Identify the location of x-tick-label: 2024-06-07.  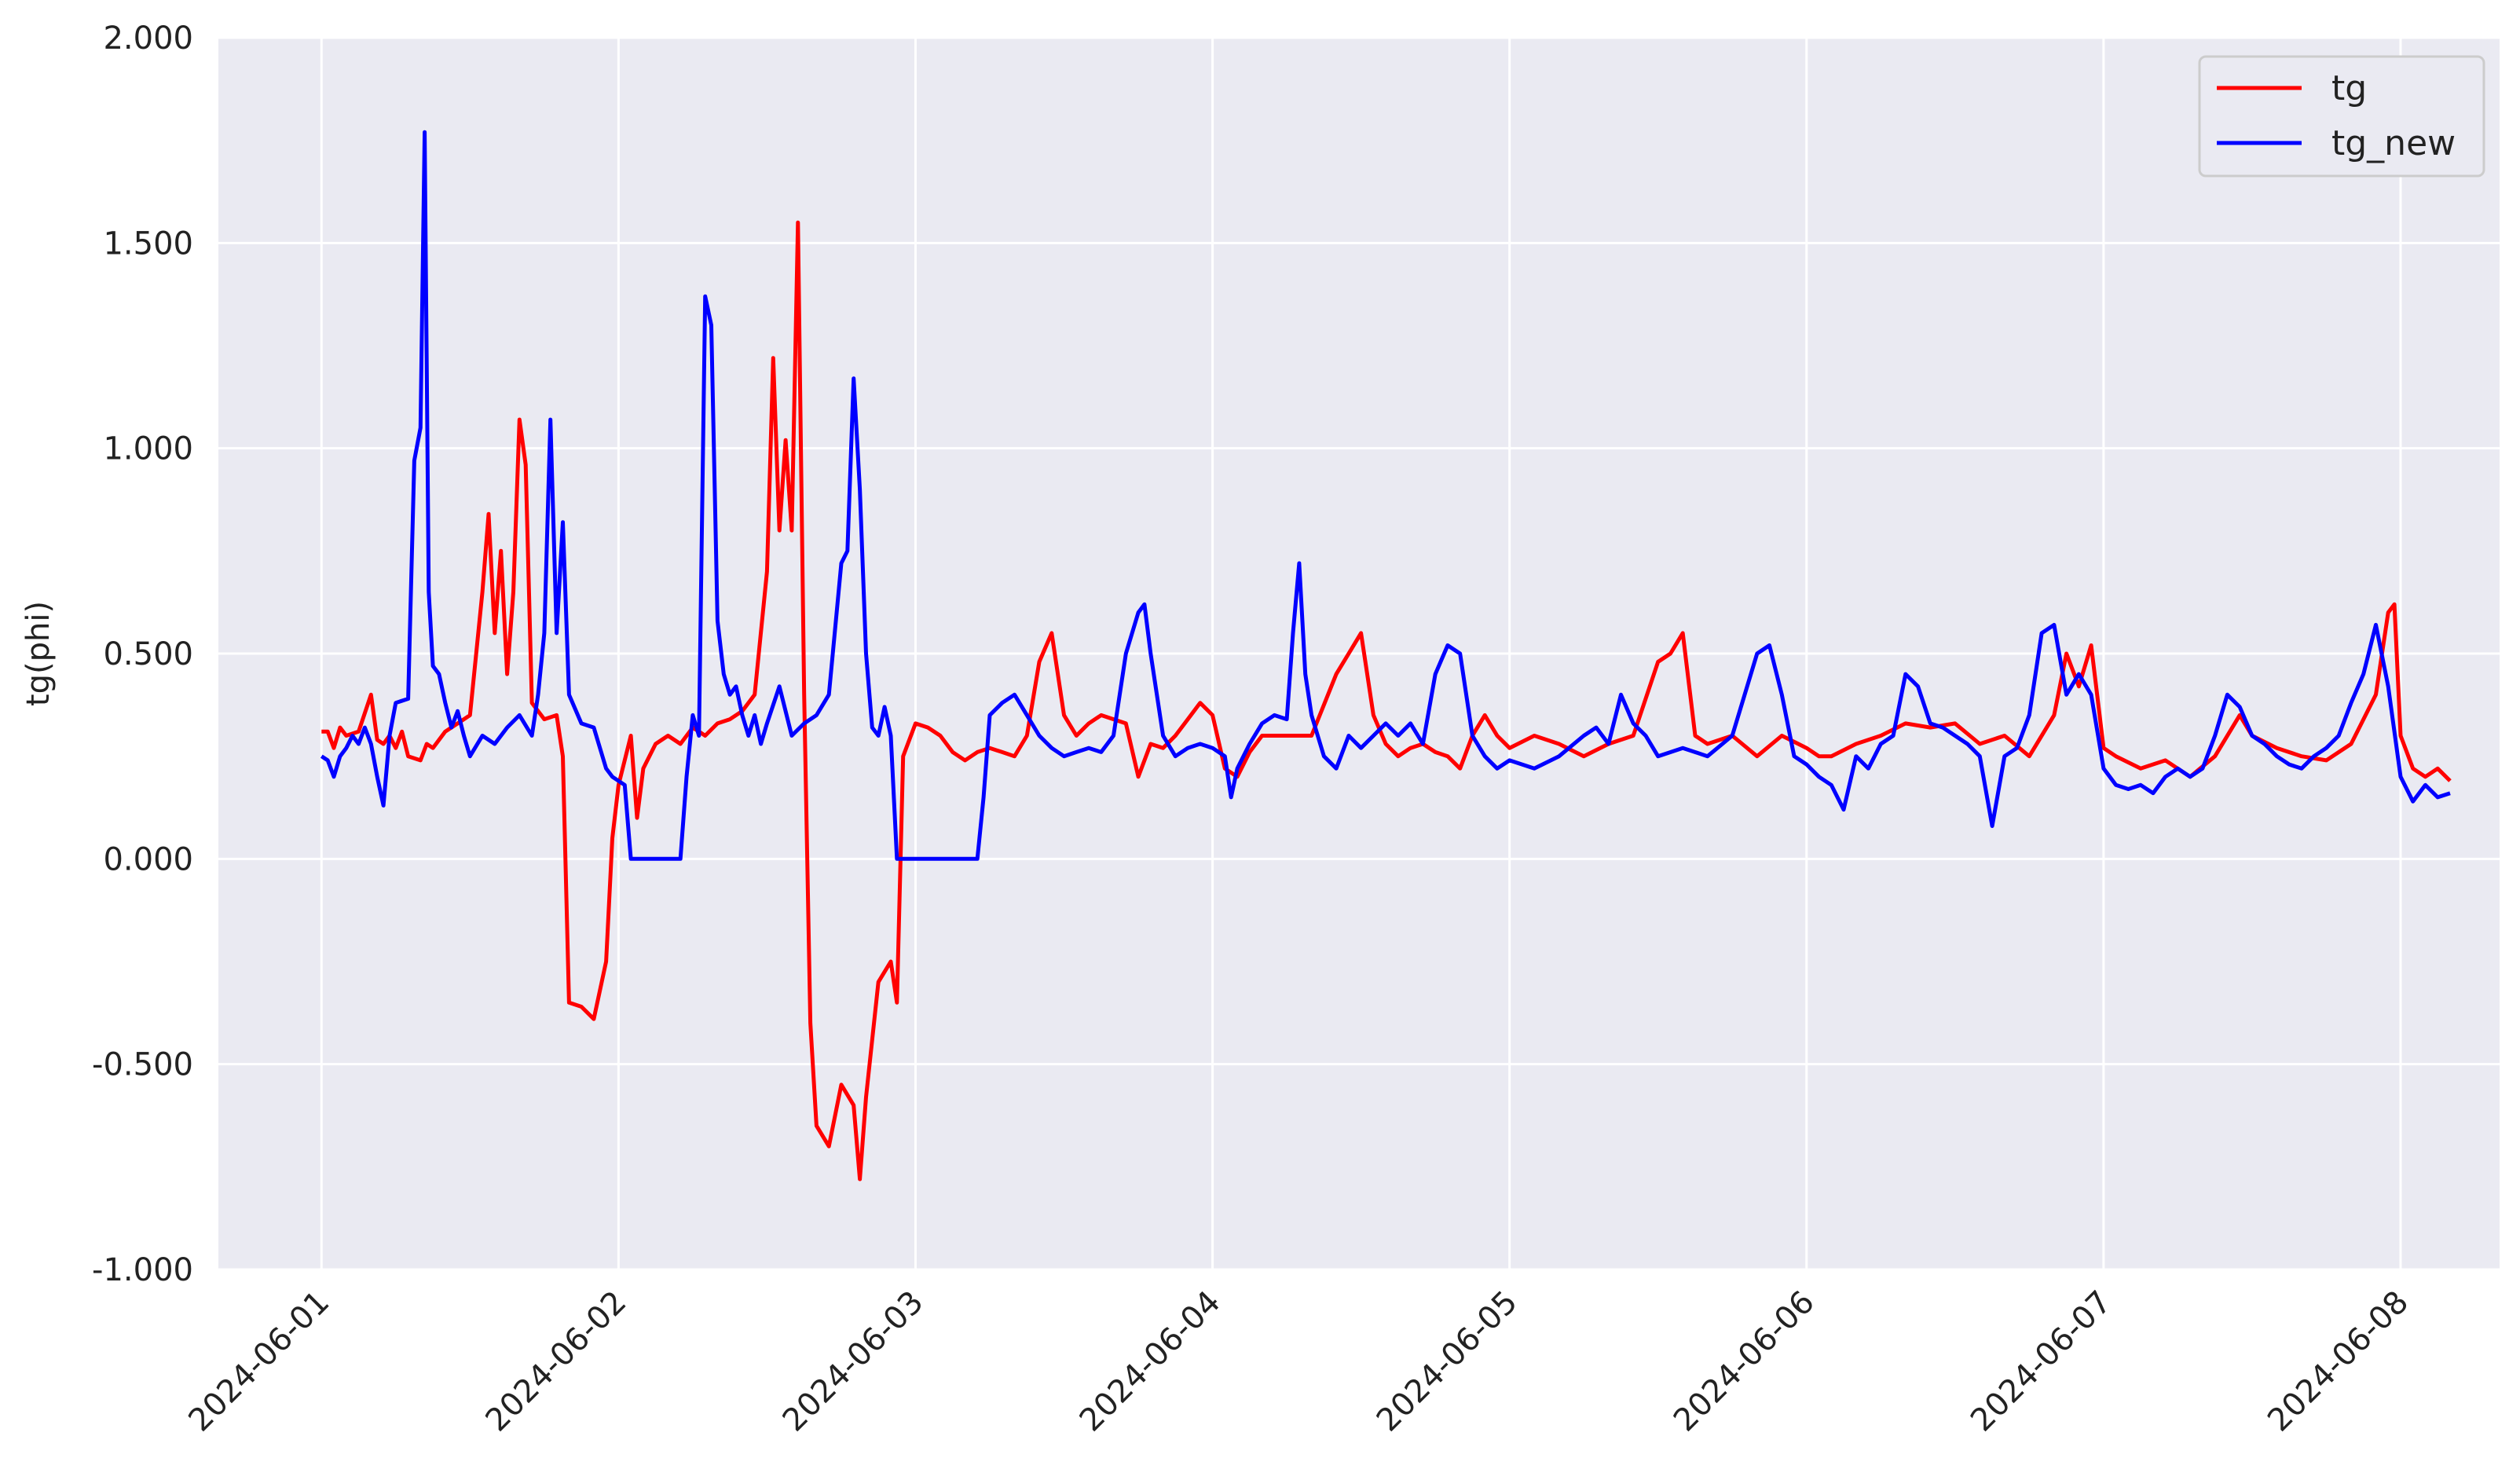
(2041, 1362).